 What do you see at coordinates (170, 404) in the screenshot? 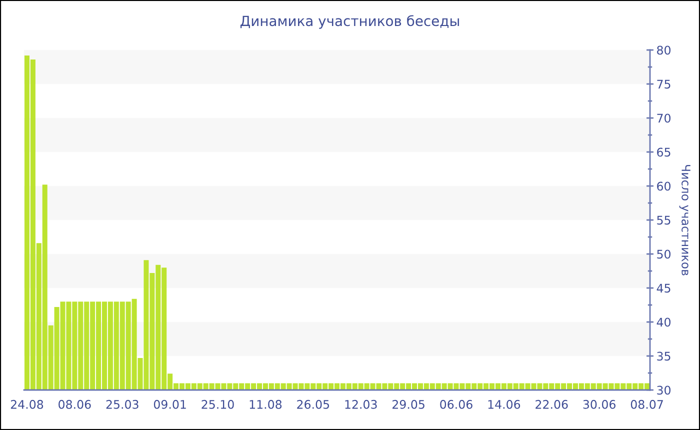
I see `x-tick-label: 09.01` at bounding box center [170, 404].